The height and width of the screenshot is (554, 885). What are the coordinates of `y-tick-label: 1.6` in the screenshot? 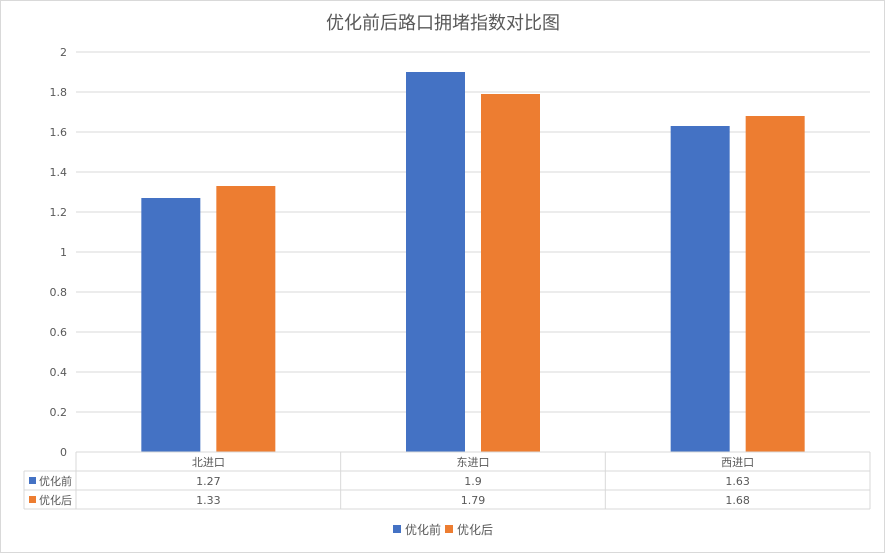 It's located at (59, 132).